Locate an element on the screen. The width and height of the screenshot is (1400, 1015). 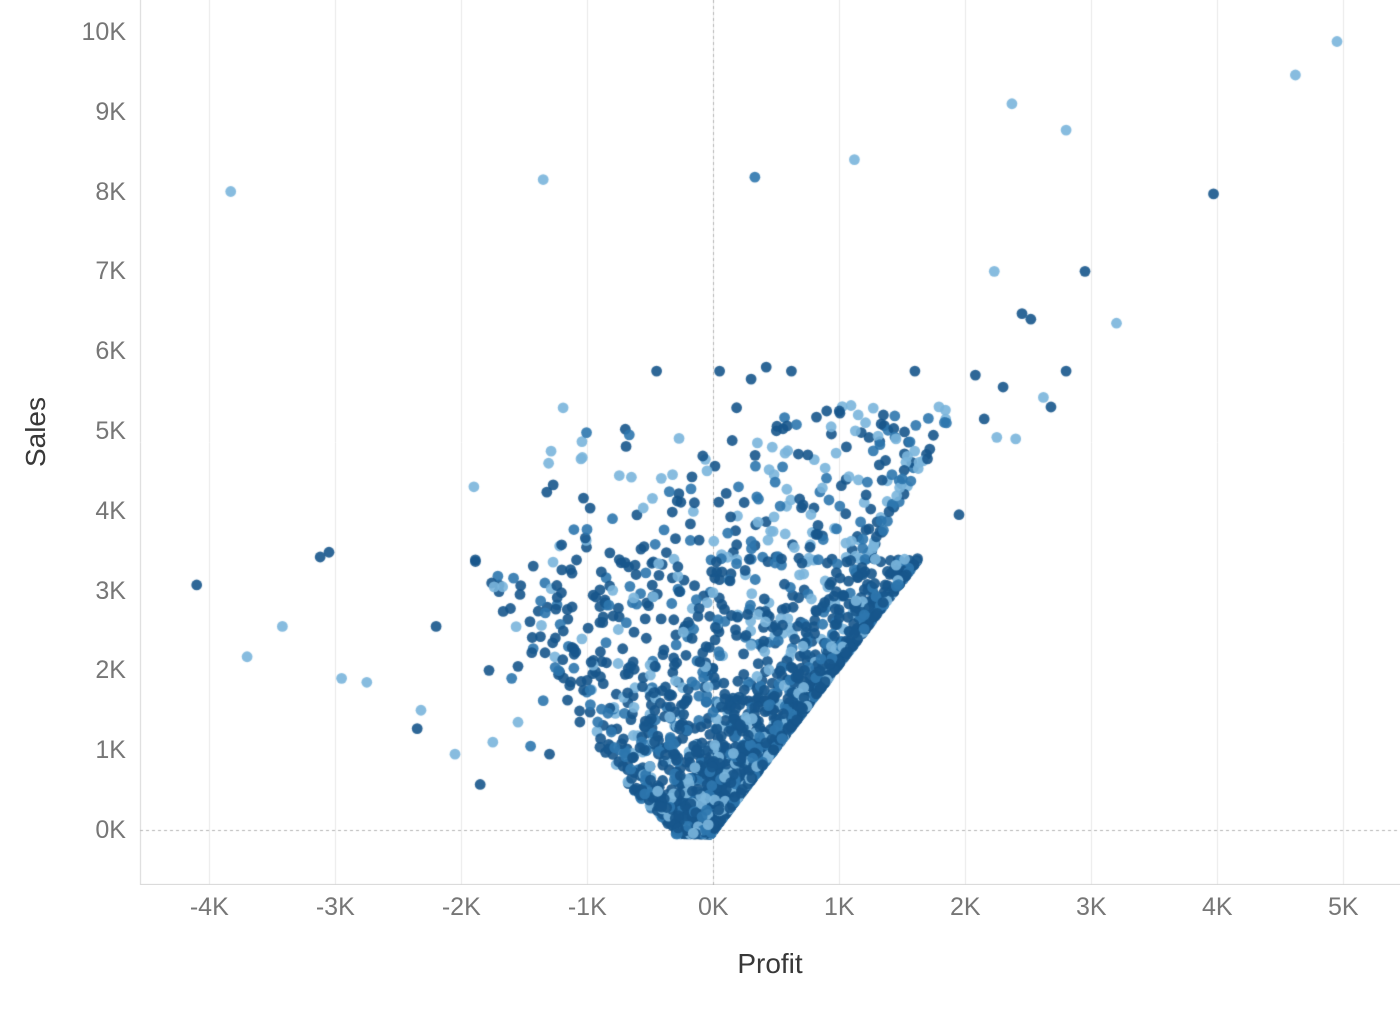
x-tick-label: 4K is located at coordinates (1217, 907).